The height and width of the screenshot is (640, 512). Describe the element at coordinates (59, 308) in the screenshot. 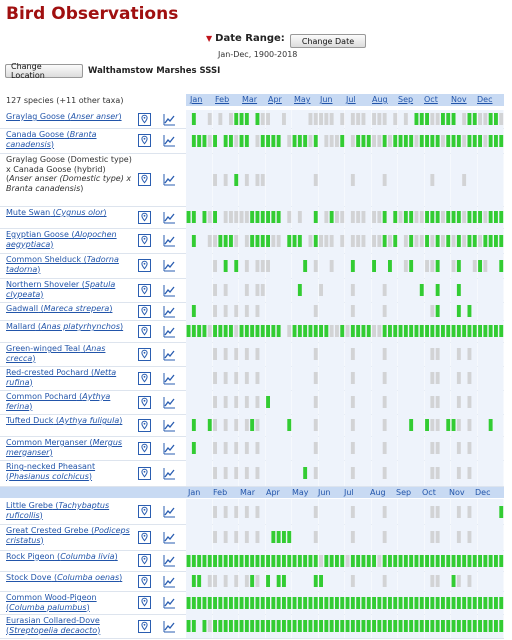

I see `species-name-link: Gadwall (Mareca strepera)` at that location.